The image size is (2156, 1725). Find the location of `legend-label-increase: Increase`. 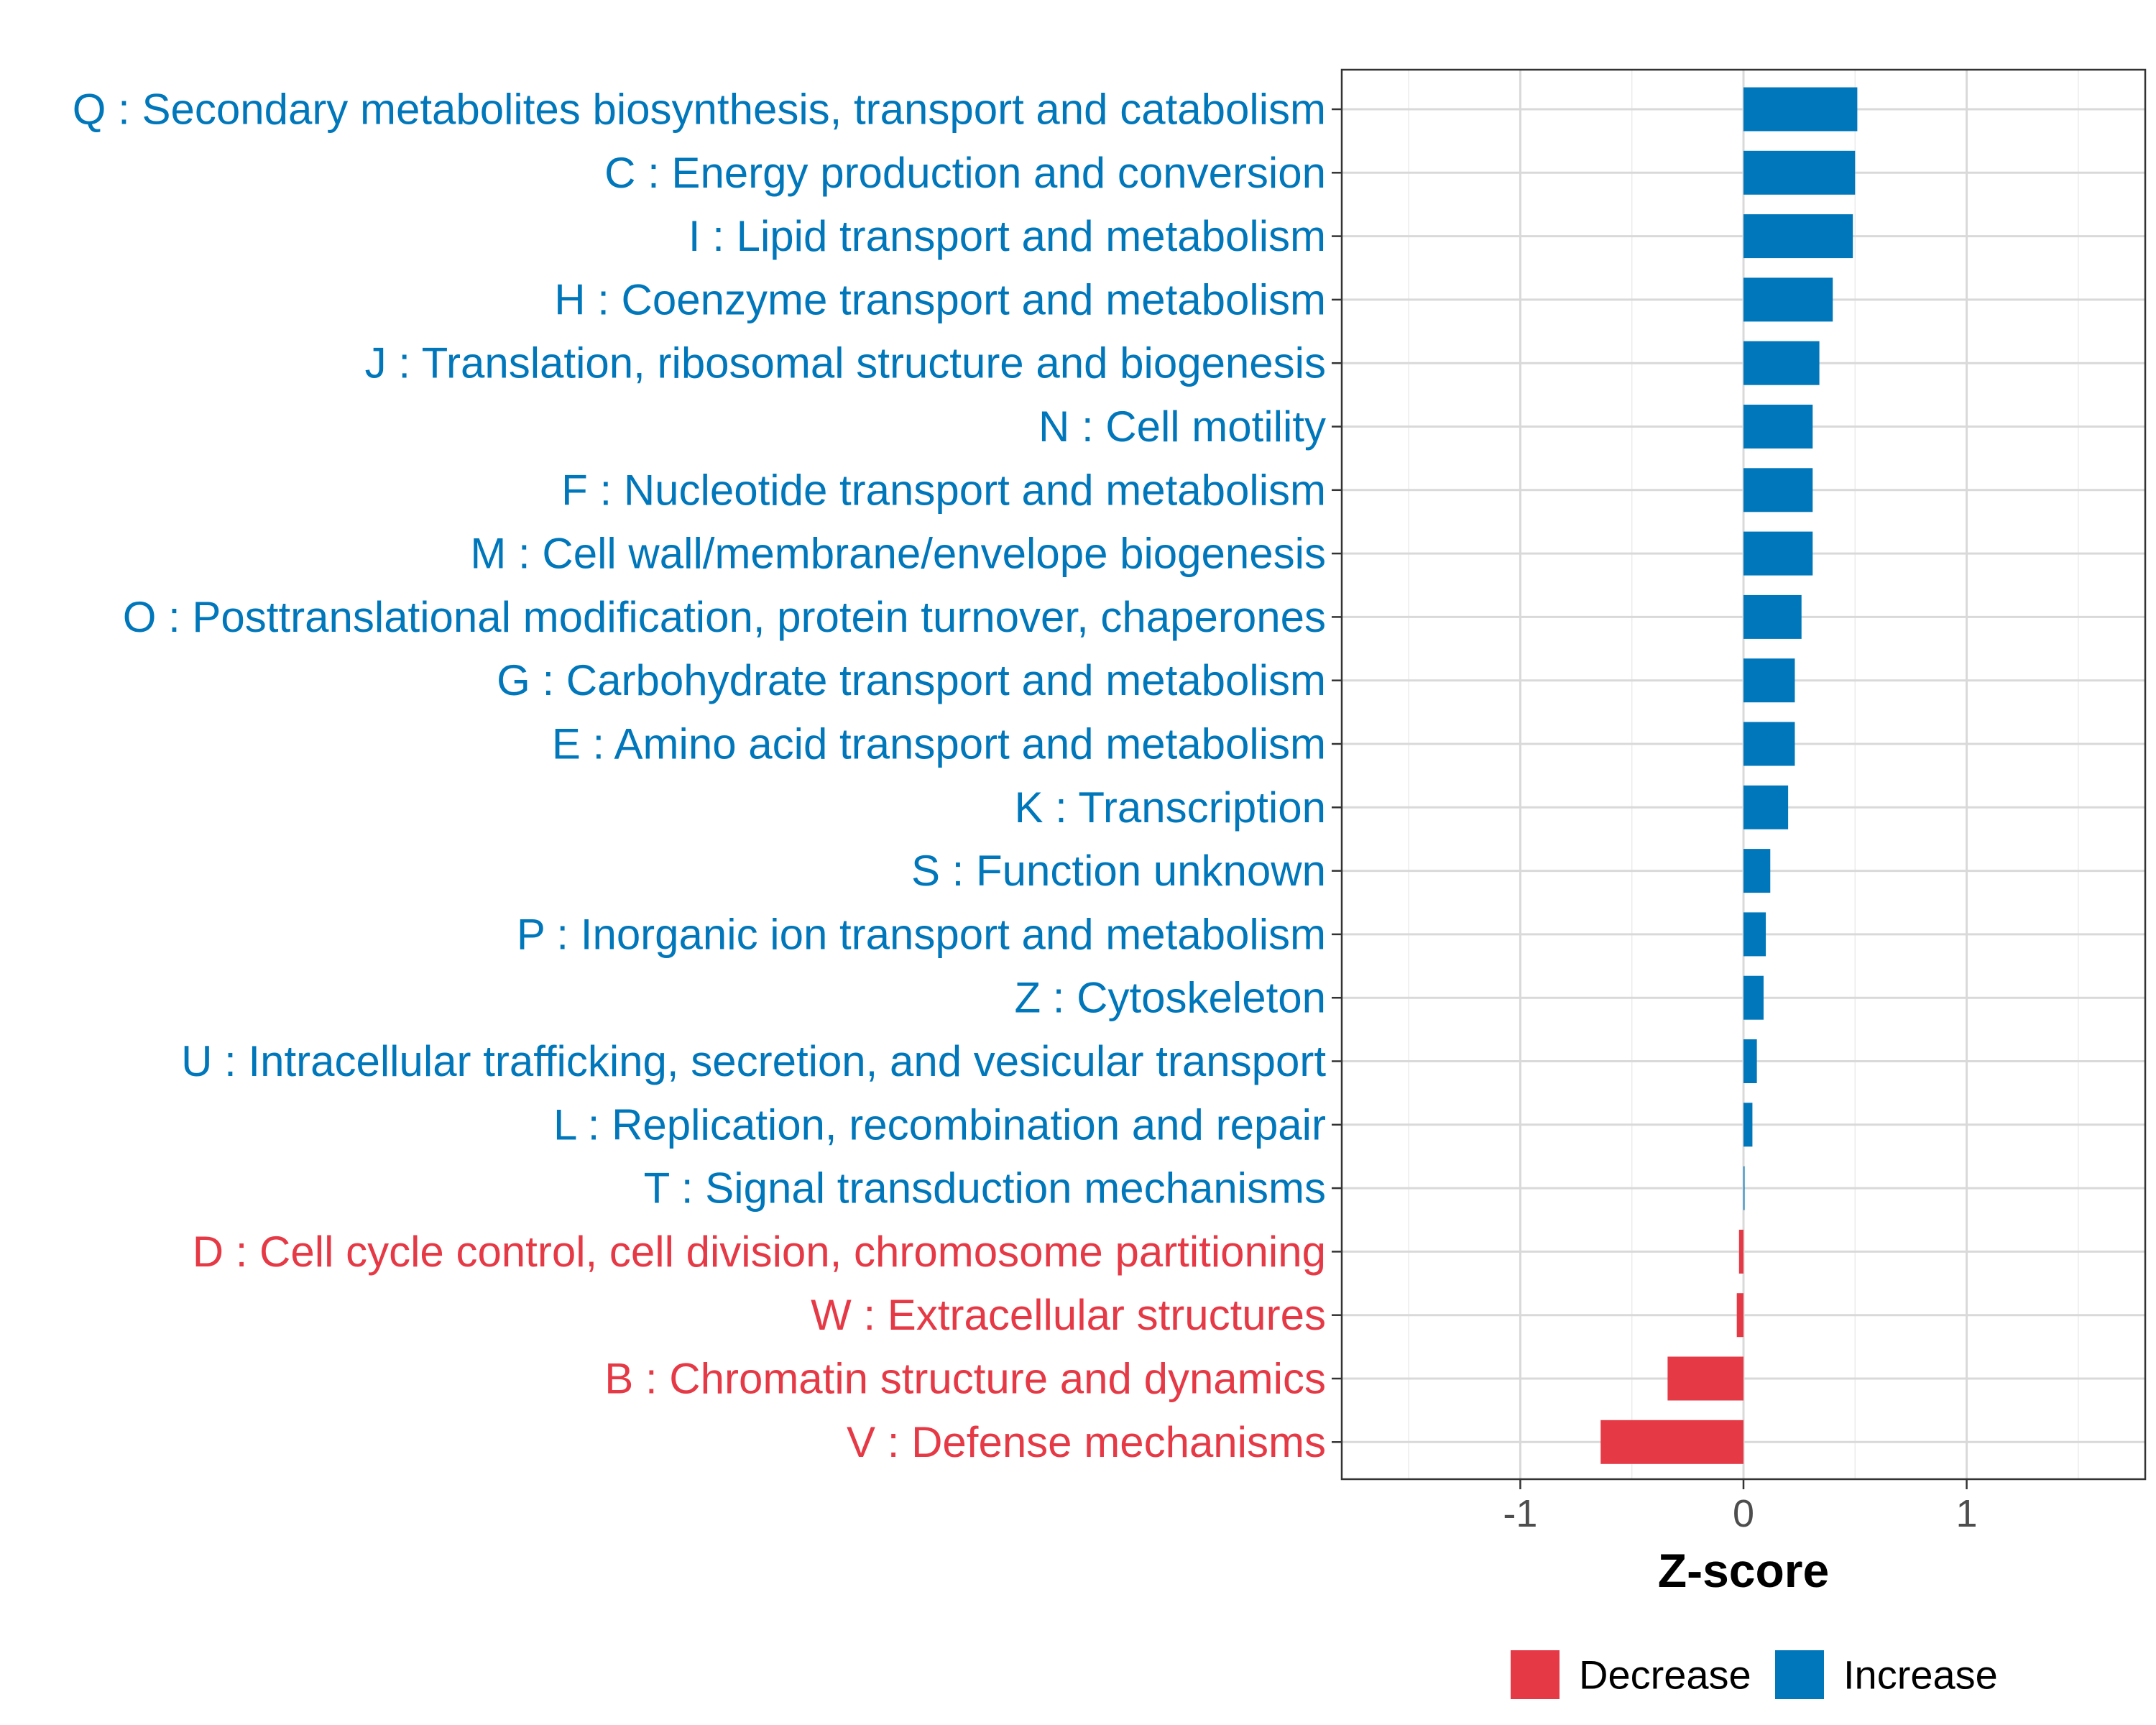

legend-label-increase: Increase is located at coordinates (1920, 1675).